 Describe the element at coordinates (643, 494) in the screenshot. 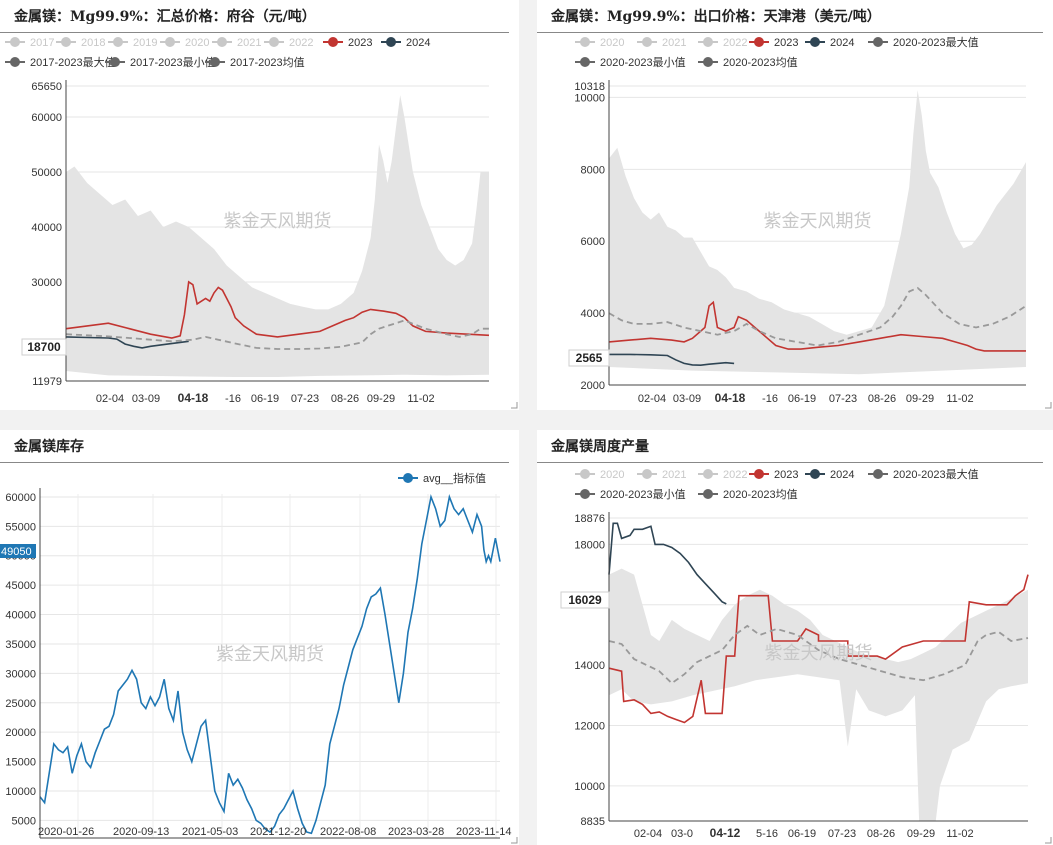

I see `legend-label: 2020-2023最小值` at that location.